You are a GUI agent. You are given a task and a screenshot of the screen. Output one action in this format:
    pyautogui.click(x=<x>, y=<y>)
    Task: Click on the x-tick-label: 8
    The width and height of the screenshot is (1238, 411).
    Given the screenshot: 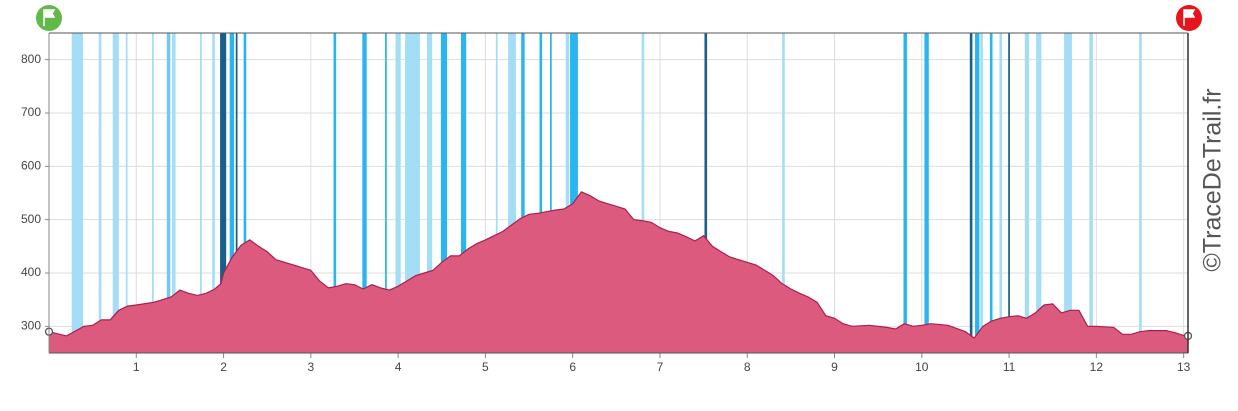 What is the action you would take?
    pyautogui.click(x=747, y=367)
    